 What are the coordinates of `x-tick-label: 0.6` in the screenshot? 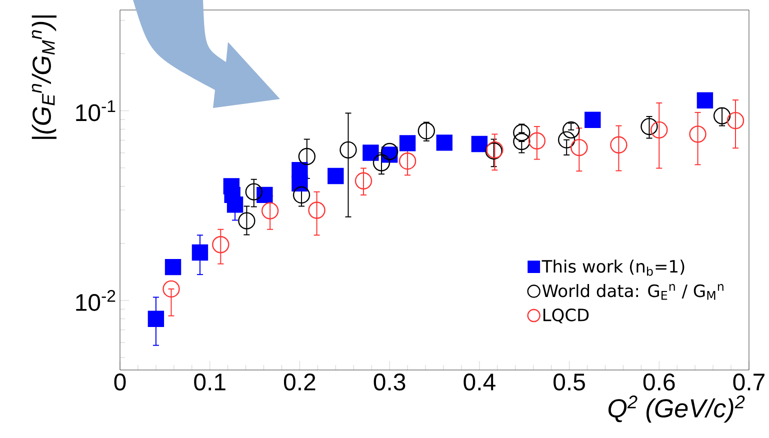 It's located at (659, 382).